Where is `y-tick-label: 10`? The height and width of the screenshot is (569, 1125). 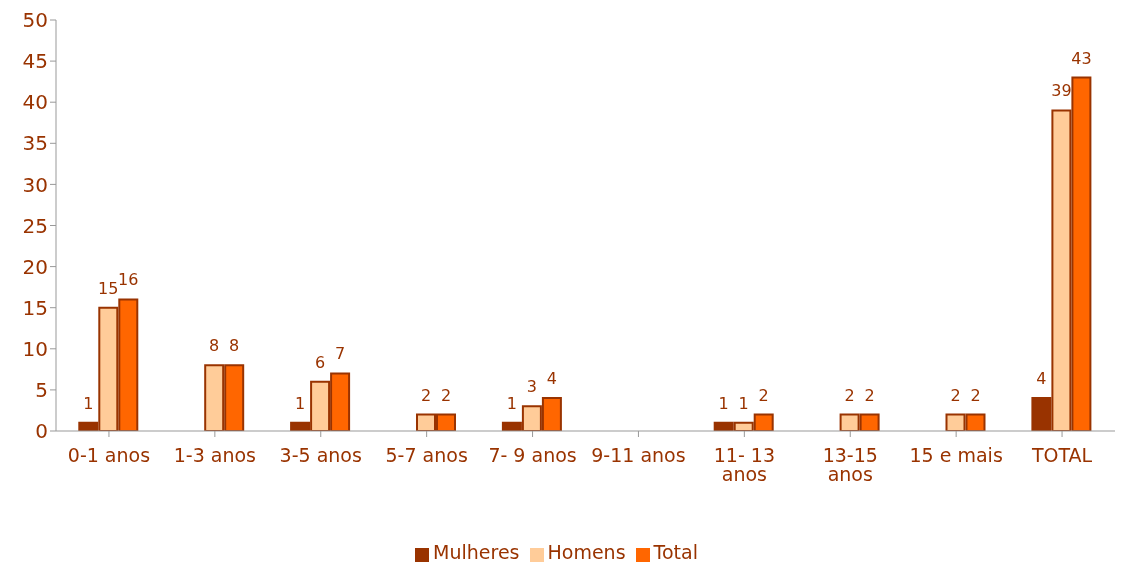 y-tick-label: 10 is located at coordinates (35, 348).